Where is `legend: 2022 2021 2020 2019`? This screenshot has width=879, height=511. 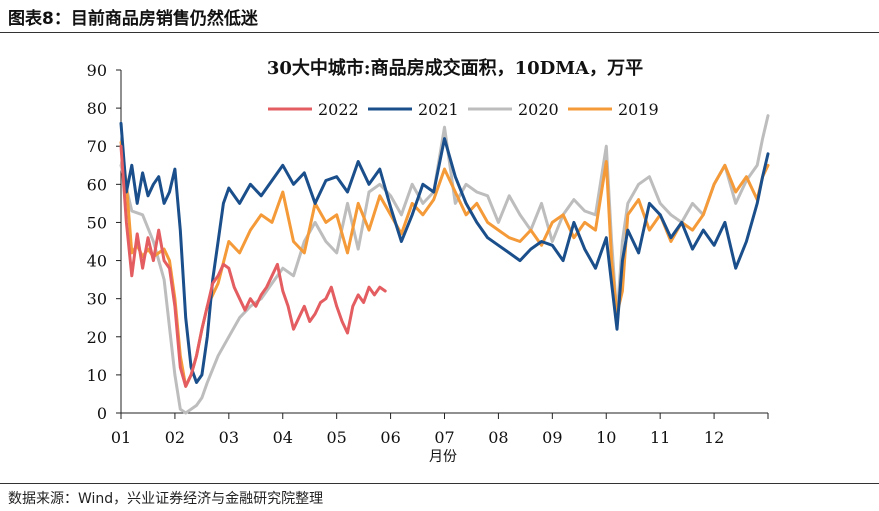
legend: 2022 2021 2020 2019 is located at coordinates (463, 109).